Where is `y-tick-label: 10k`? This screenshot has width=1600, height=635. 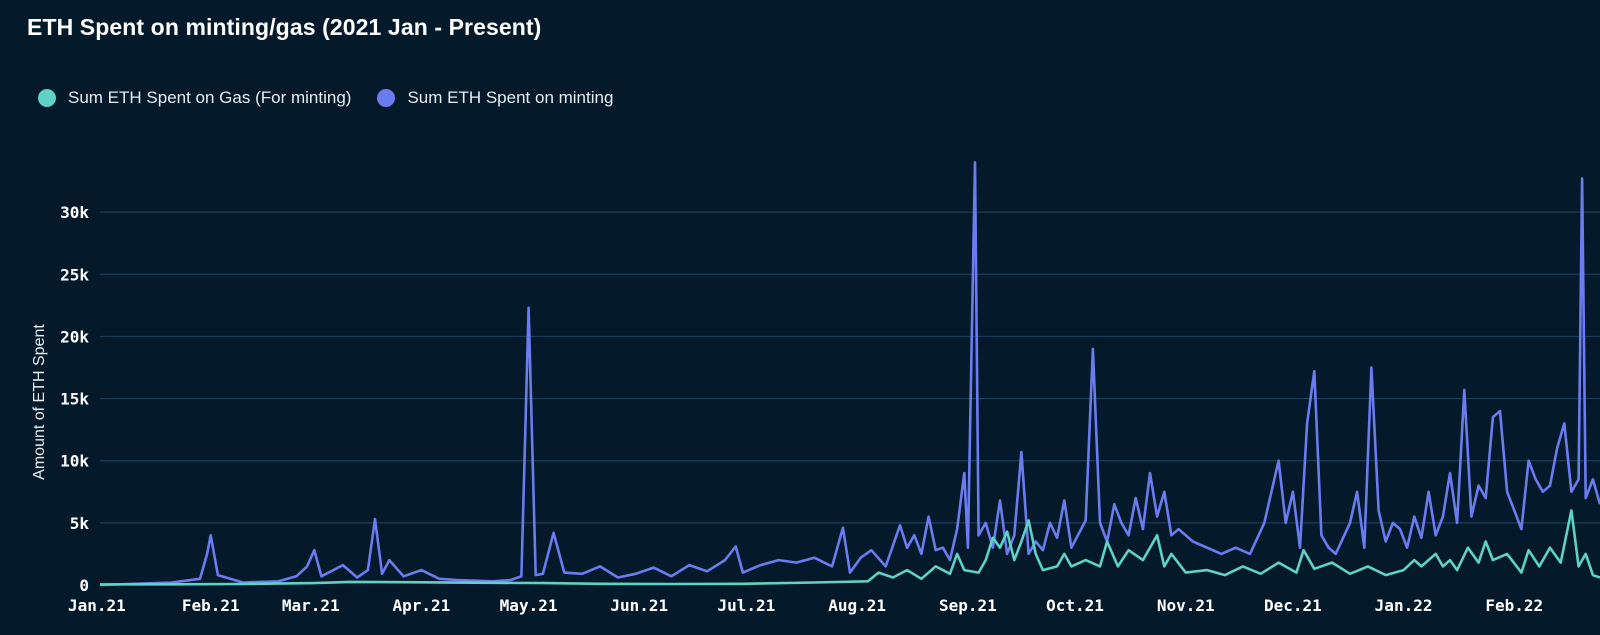 y-tick-label: 10k is located at coordinates (74, 461).